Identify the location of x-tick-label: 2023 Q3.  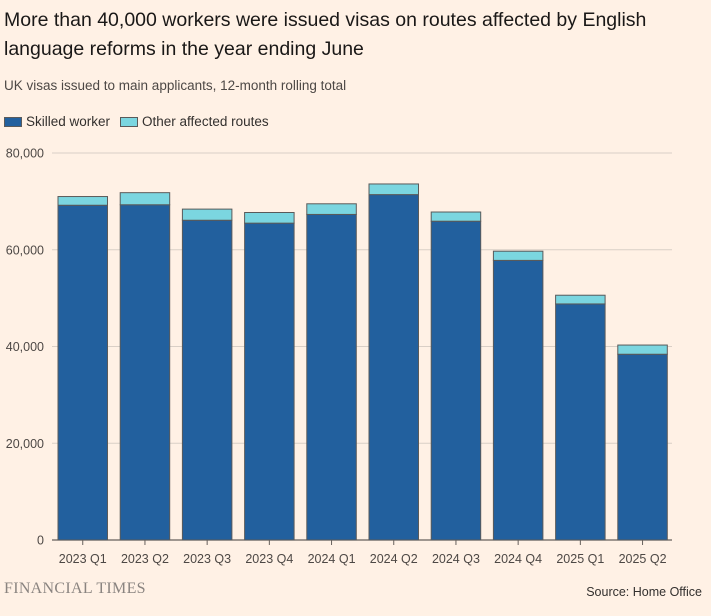
(207, 559).